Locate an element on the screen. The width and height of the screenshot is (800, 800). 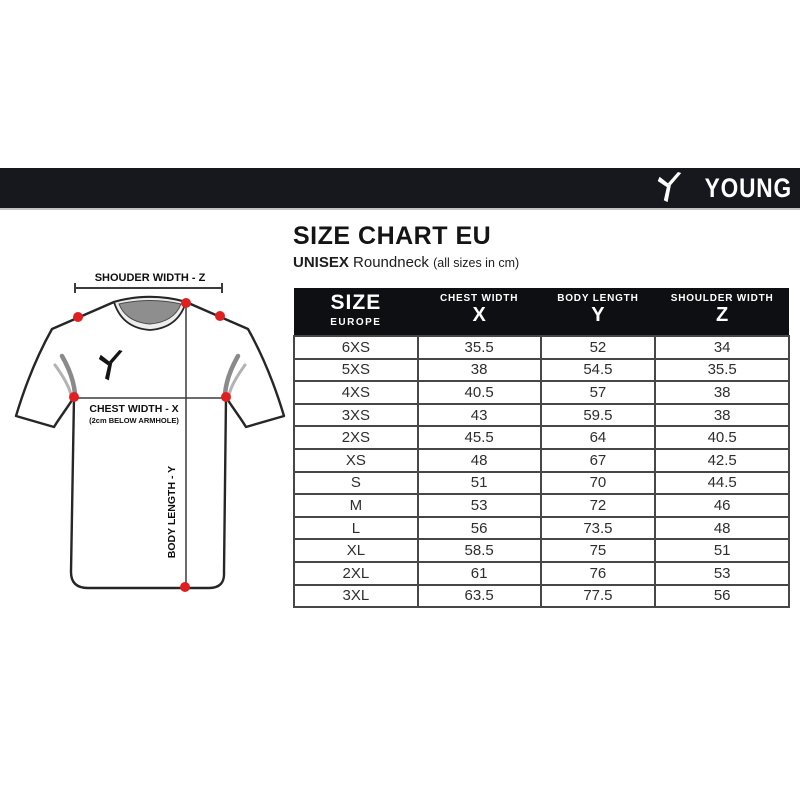
cell-size: 2XL is located at coordinates (356, 573).